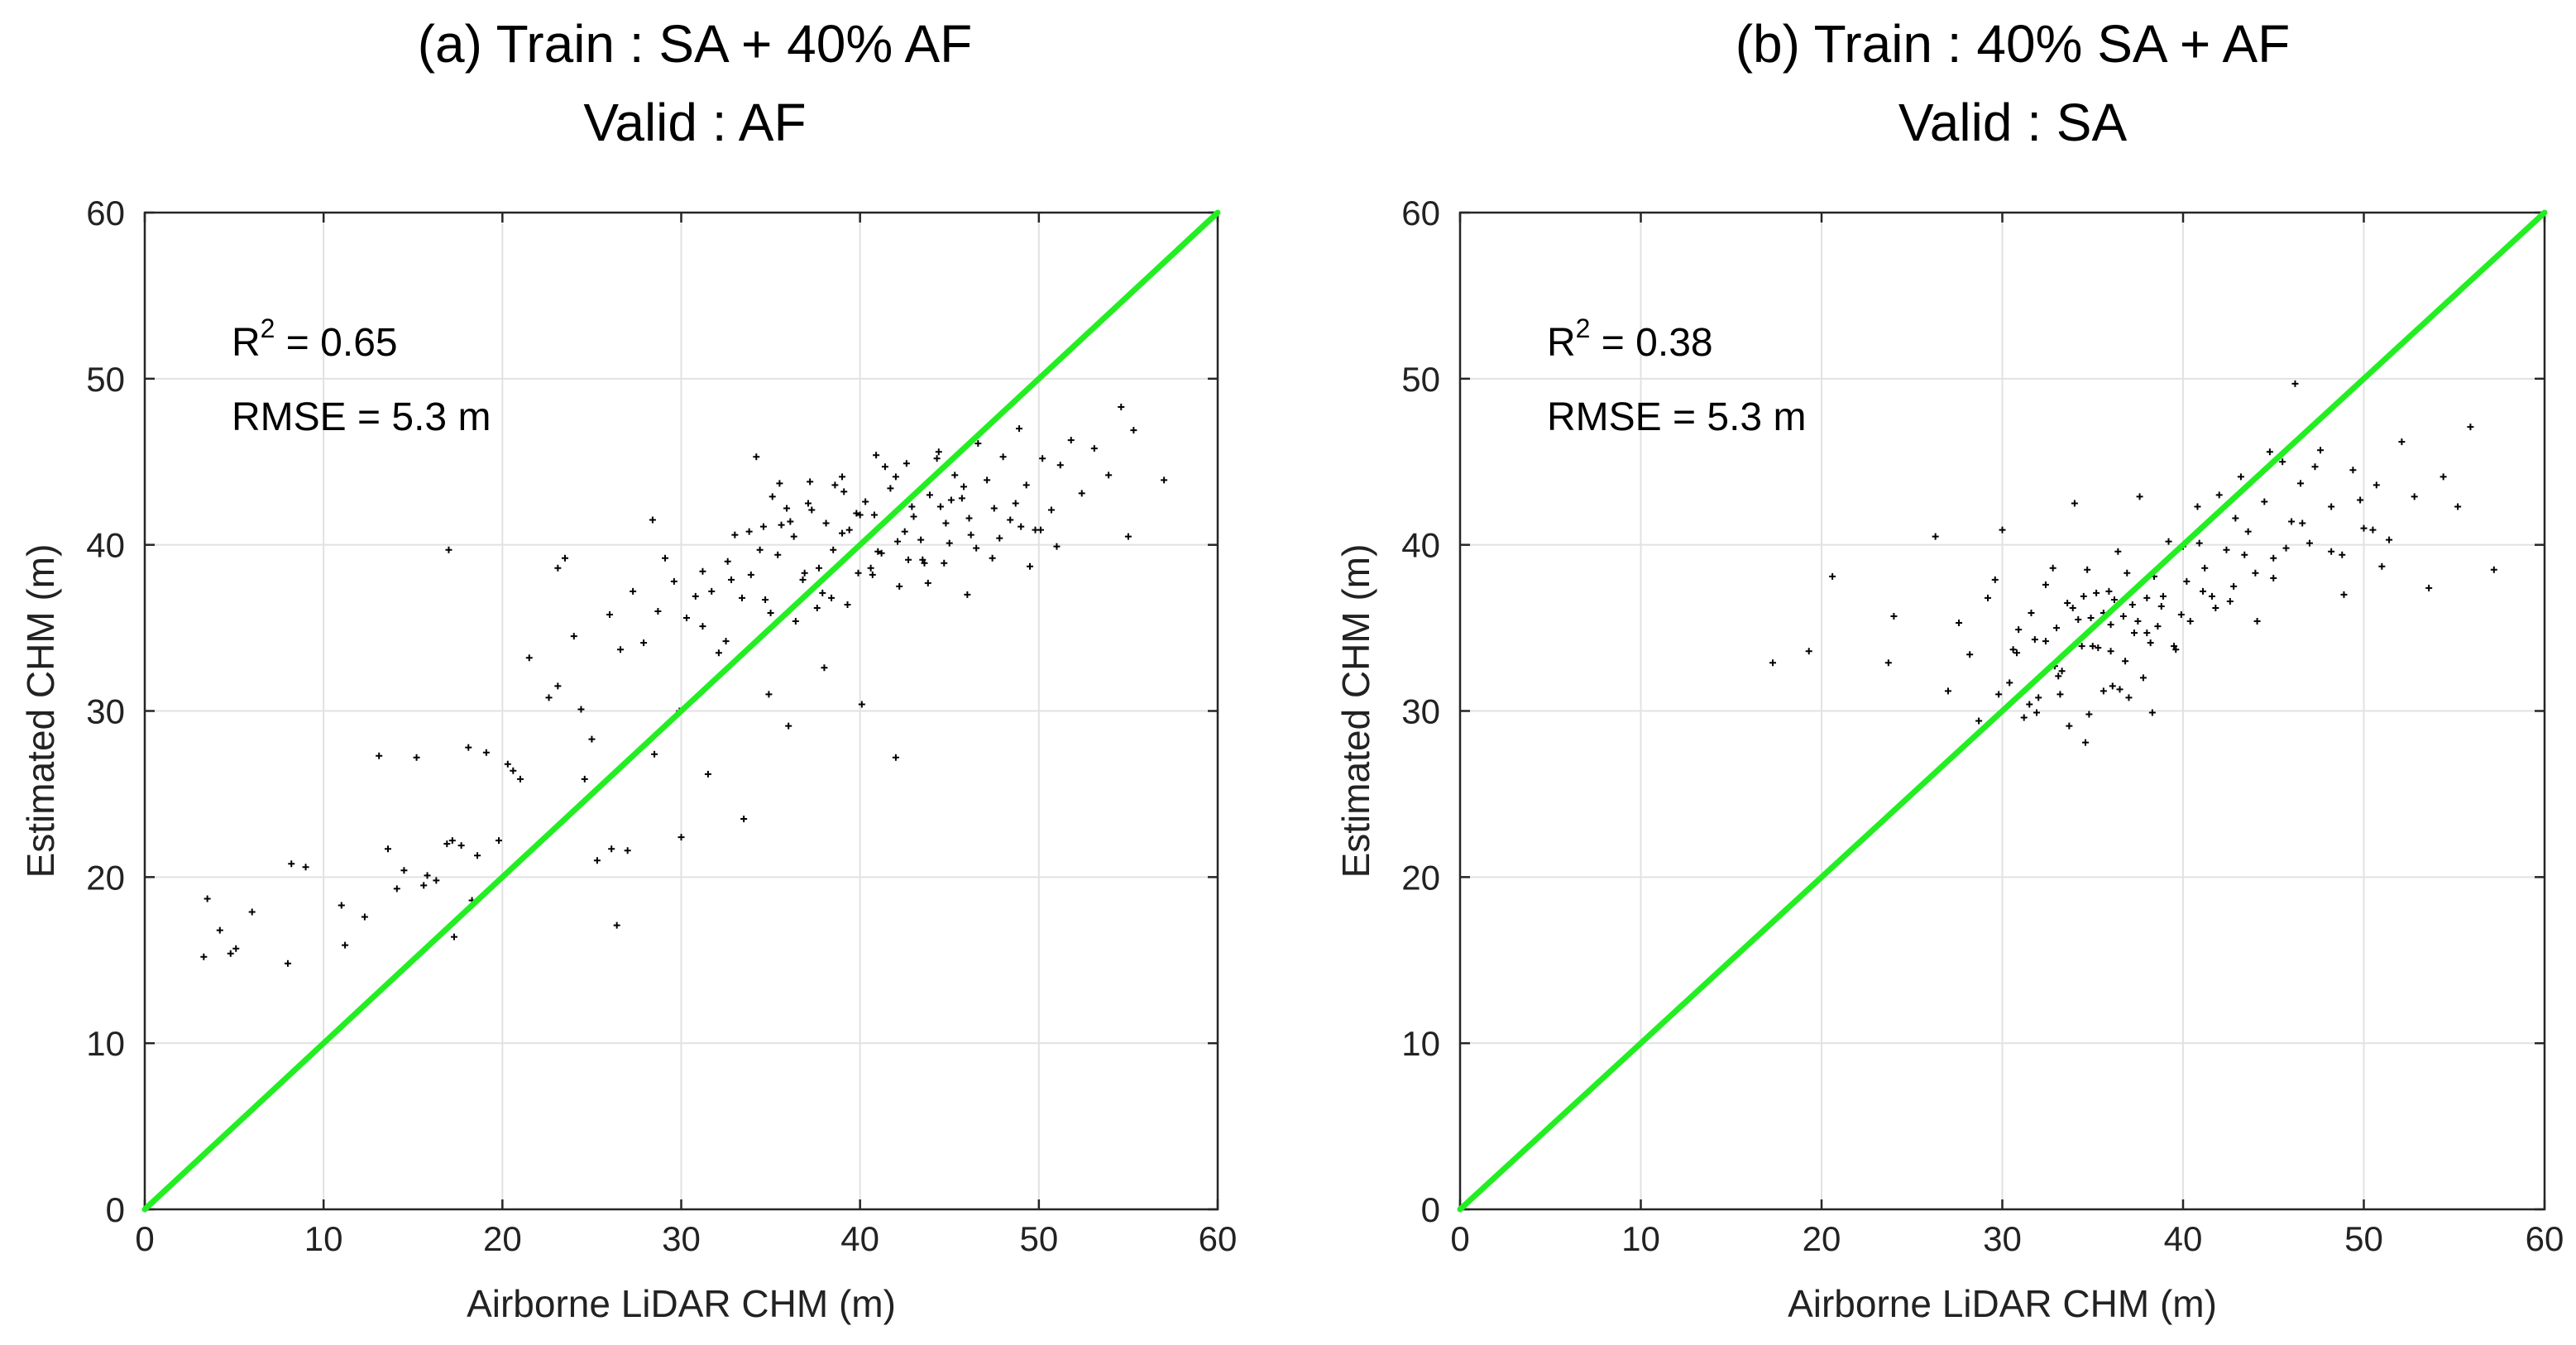 The width and height of the screenshot is (2576, 1345). What do you see at coordinates (2545, 1238) in the screenshot?
I see `x-tick-label: 60` at bounding box center [2545, 1238].